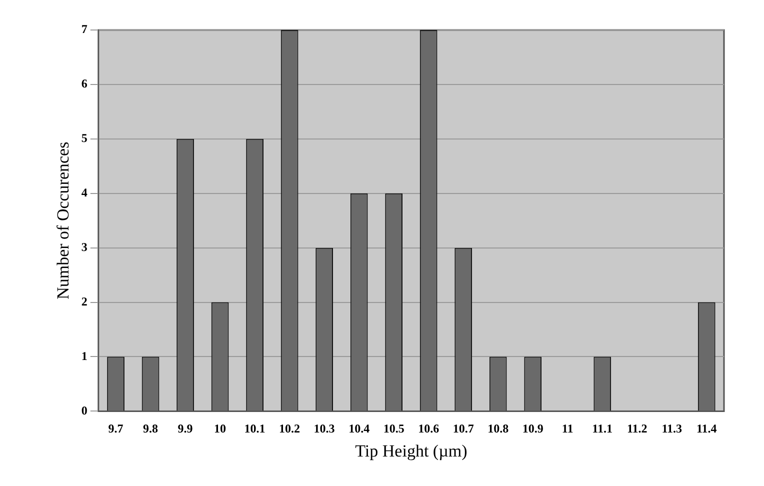 The height and width of the screenshot is (486, 764). Describe the element at coordinates (533, 428) in the screenshot. I see `x-tick-label: 10.9` at that location.